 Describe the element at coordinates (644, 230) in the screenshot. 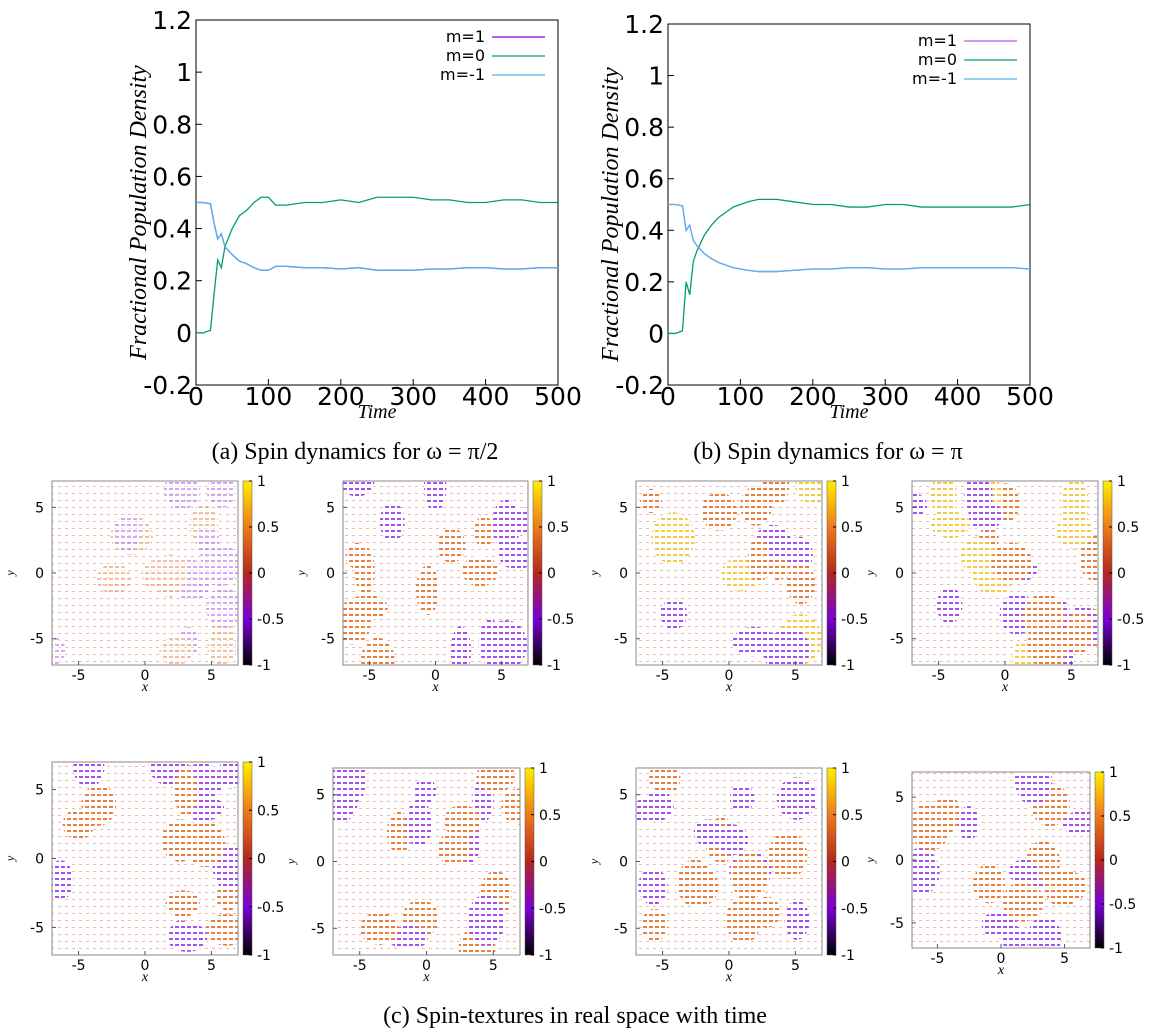

I see `y-tick-label: 0.4` at that location.